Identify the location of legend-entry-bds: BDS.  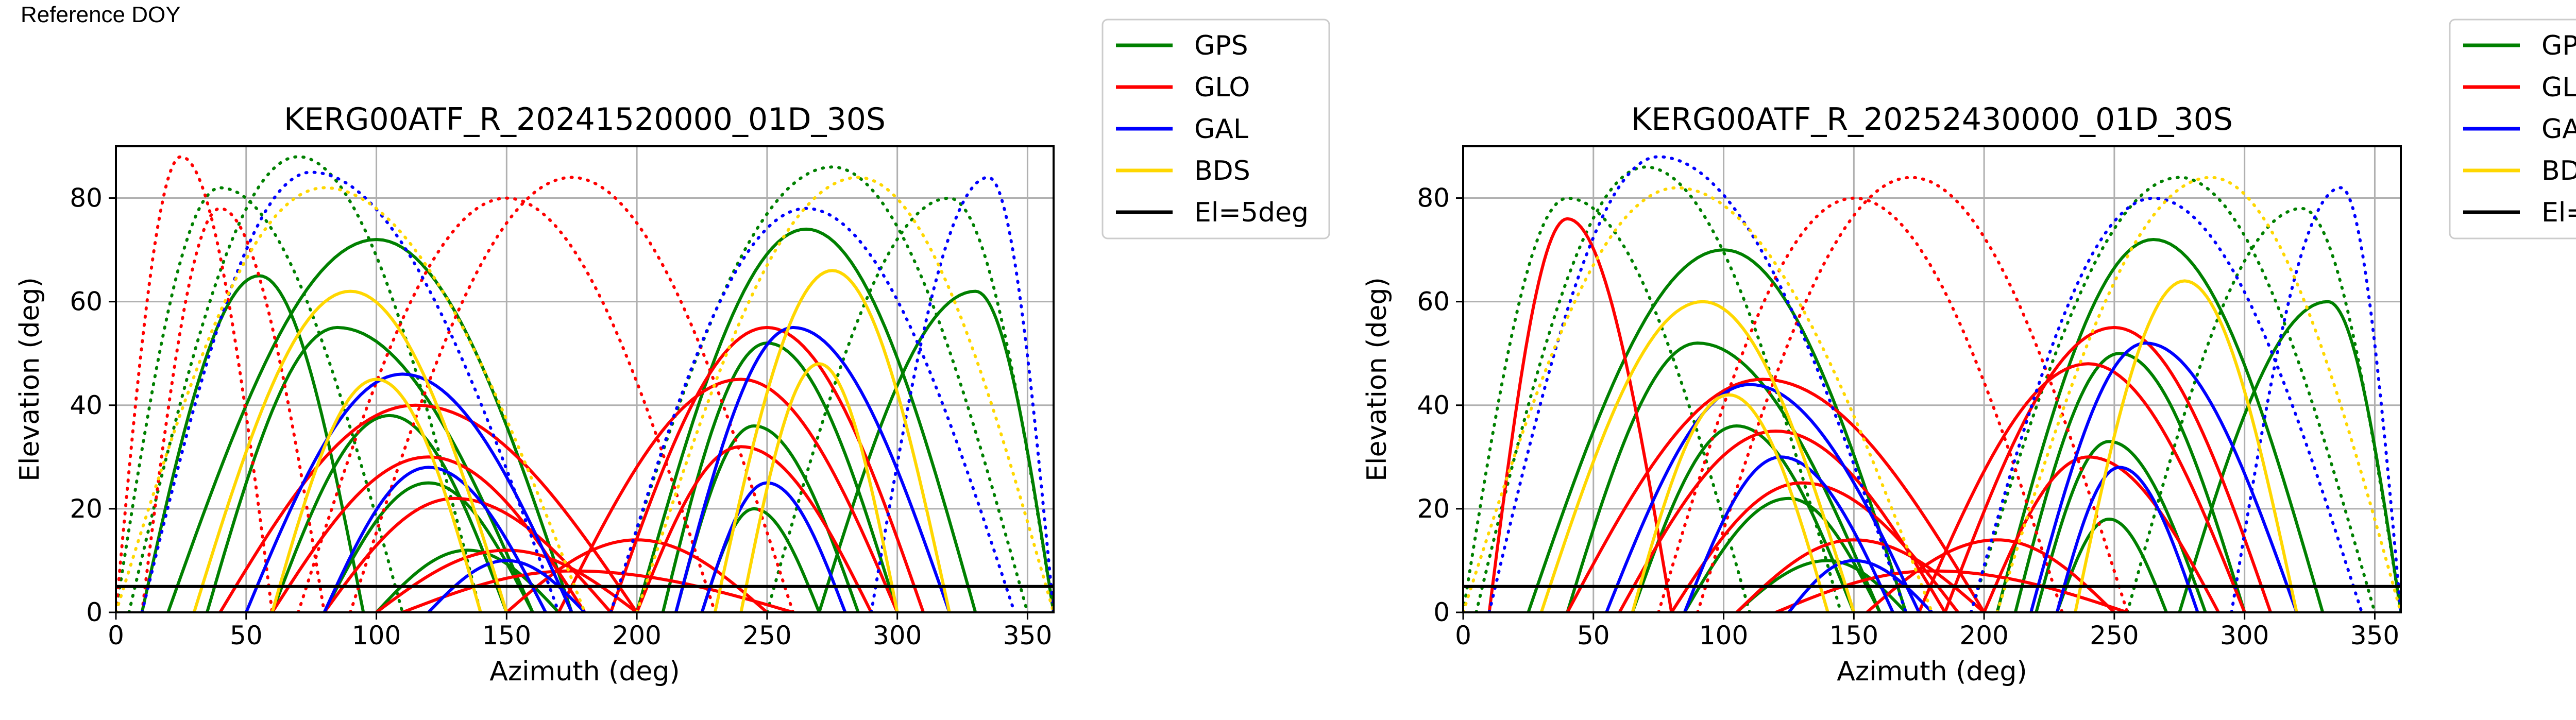
(2558, 171).